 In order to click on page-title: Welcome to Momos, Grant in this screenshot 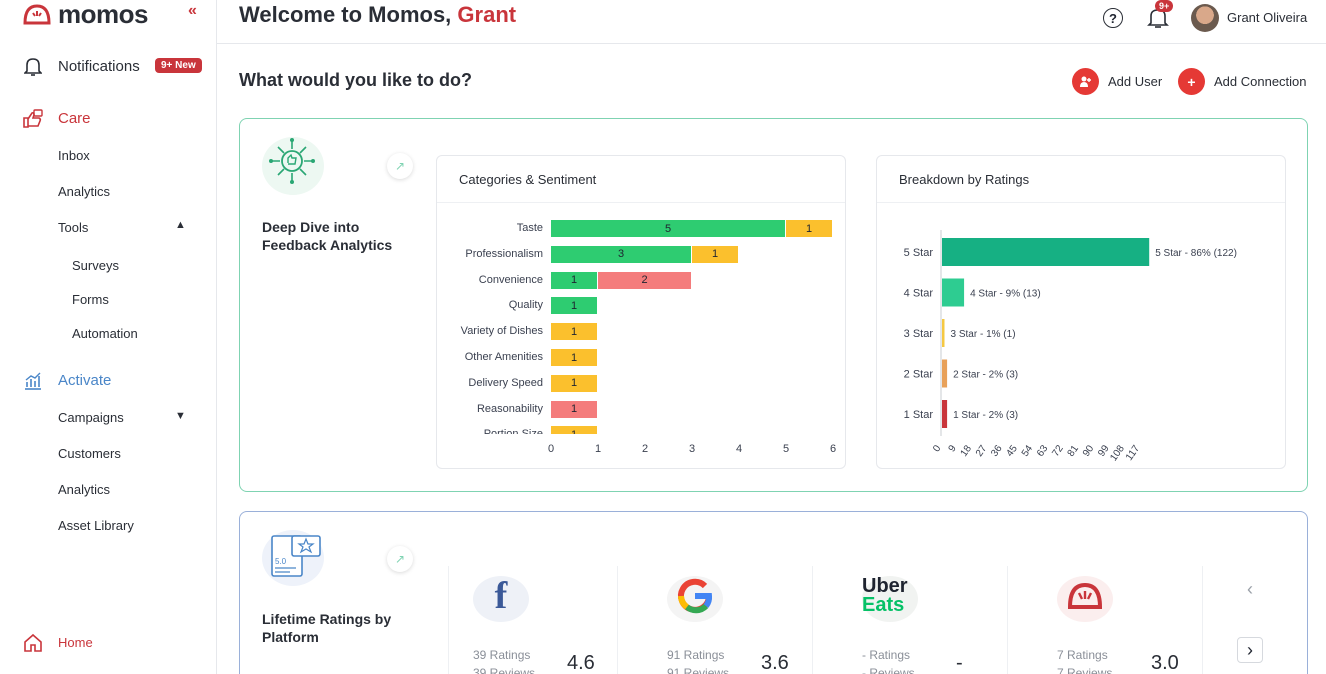, I will do `click(377, 15)`.